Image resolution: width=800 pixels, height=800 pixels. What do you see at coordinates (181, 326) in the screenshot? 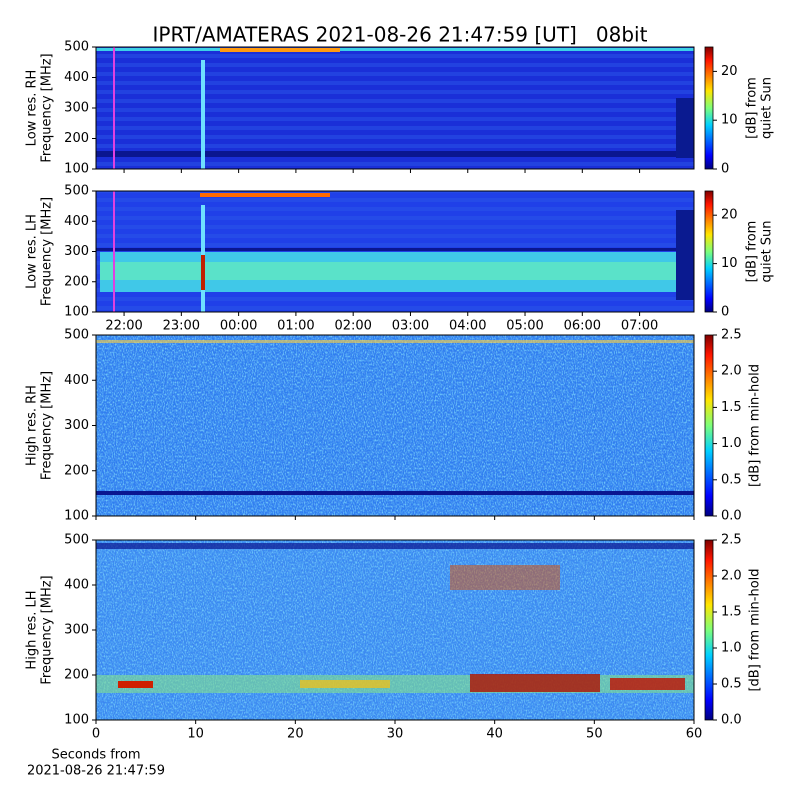
I see `x-tick-label: 23:00` at bounding box center [181, 326].